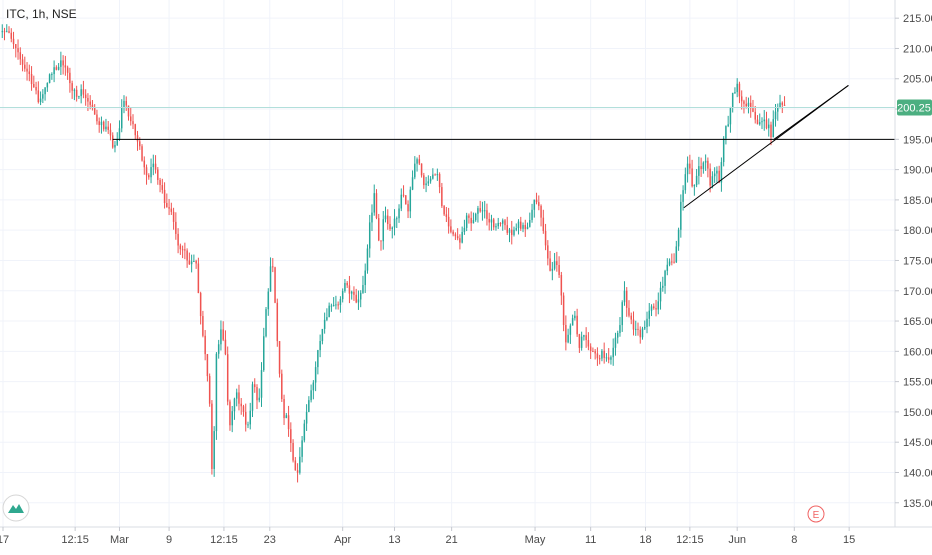 This screenshot has height=555, width=932. Describe the element at coordinates (169, 540) in the screenshot. I see `x-tick-label: 9` at that location.